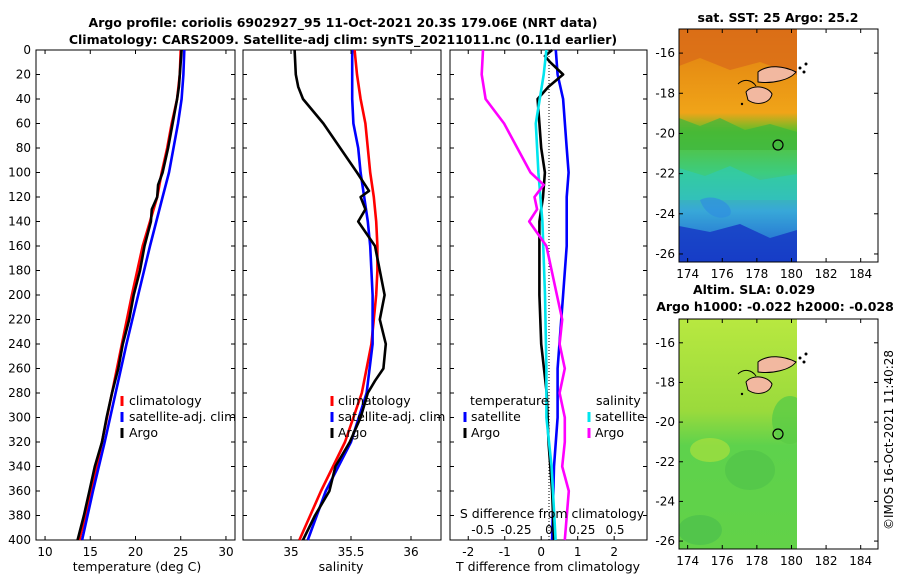 The image size is (900, 580). What do you see at coordinates (19, 344) in the screenshot?
I see `depth-tick-label: 240` at bounding box center [19, 344].